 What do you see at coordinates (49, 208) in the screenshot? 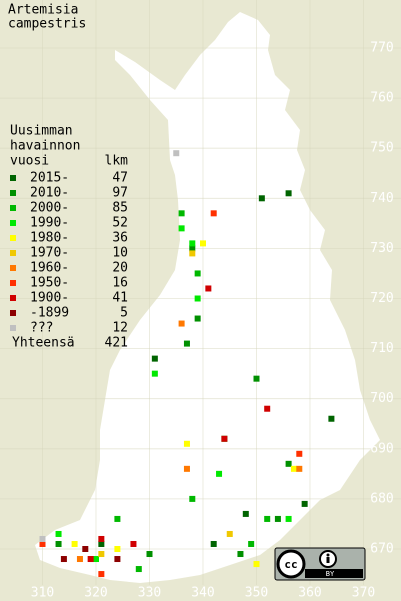
I see `legend-label: 2000-` at bounding box center [49, 208].